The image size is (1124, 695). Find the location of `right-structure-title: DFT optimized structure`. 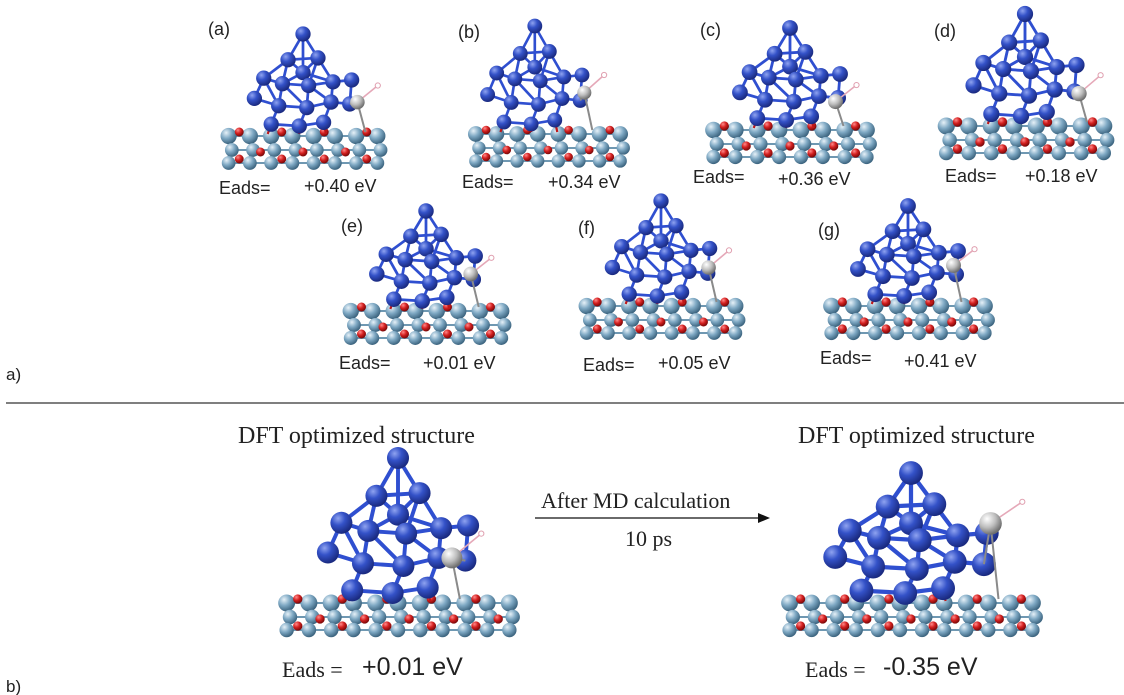

right-structure-title: DFT optimized structure is located at coordinates (916, 436).